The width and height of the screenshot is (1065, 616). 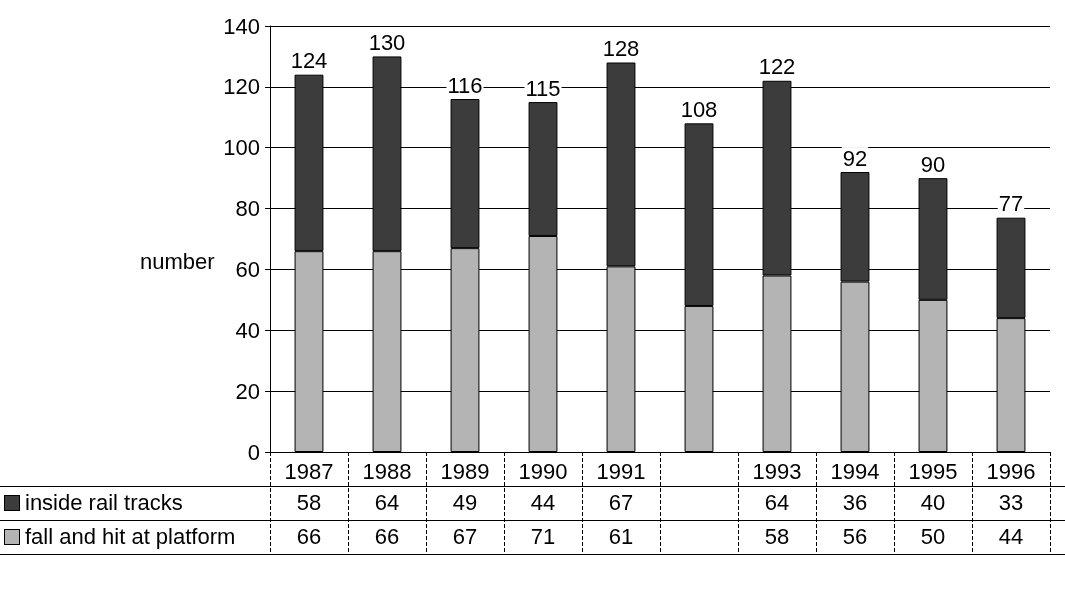 I want to click on y-tick-label: 80, so click(x=247, y=209).